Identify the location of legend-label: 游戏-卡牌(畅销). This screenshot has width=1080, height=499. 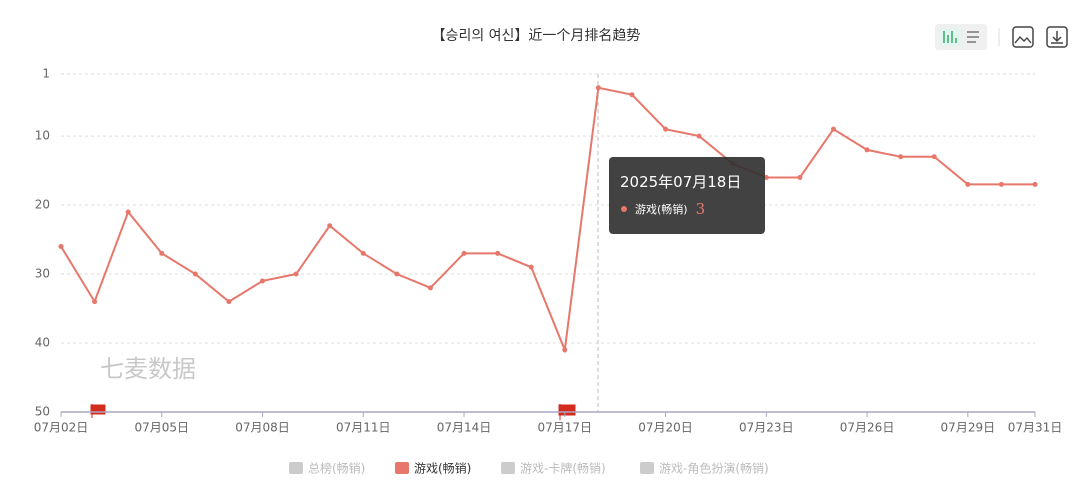
(563, 469).